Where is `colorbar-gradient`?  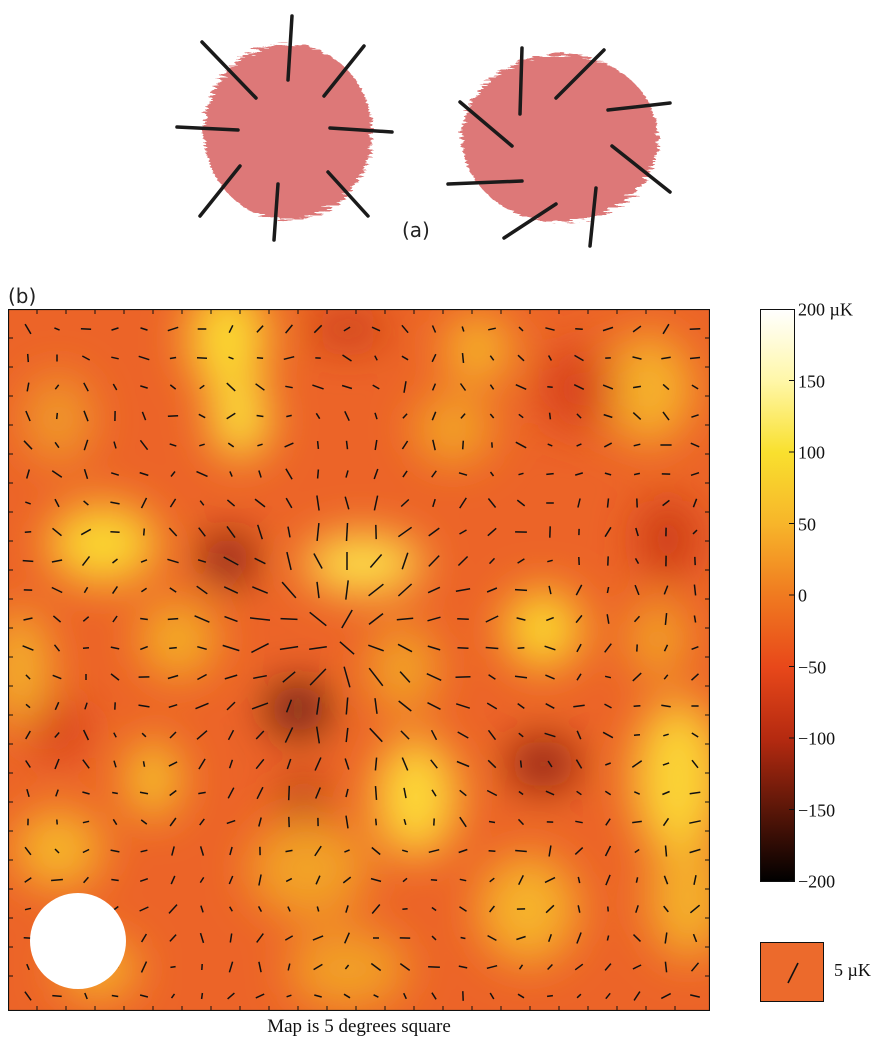
colorbar-gradient is located at coordinates (777, 595).